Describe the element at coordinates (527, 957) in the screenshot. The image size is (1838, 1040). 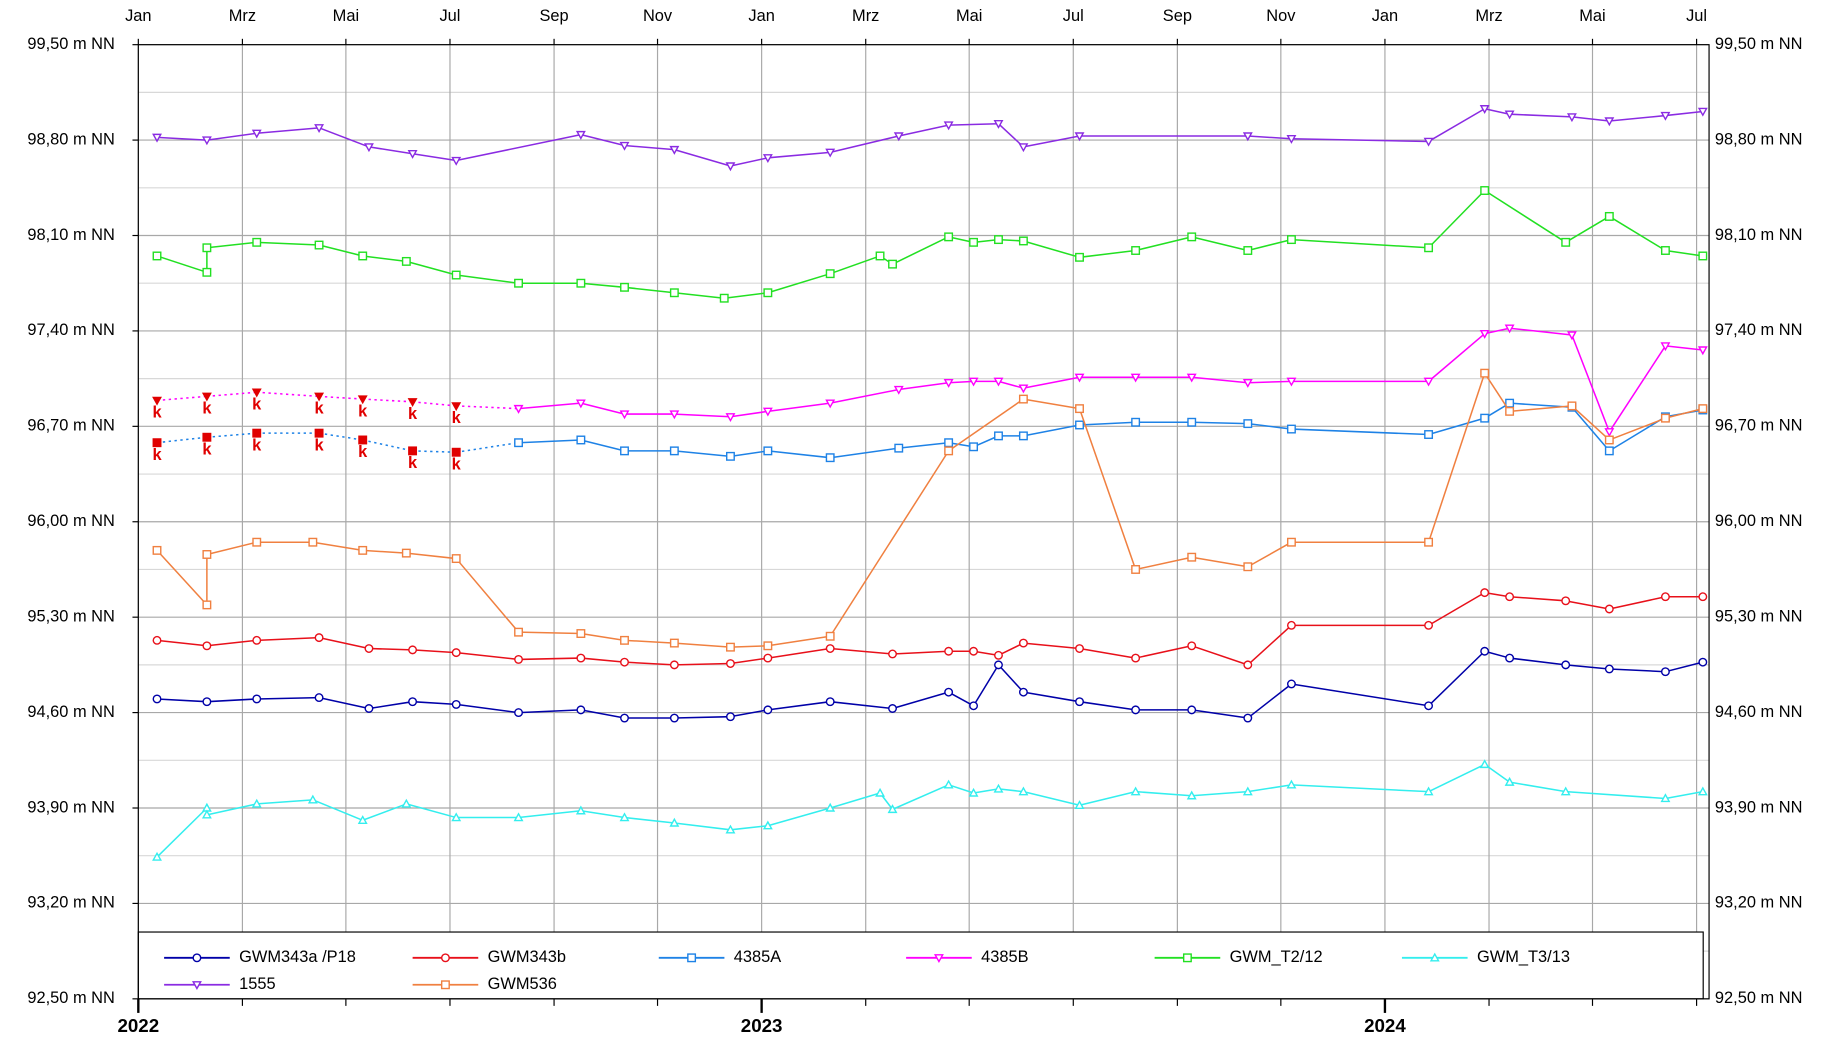
I see `legend-label: GWM343b` at that location.